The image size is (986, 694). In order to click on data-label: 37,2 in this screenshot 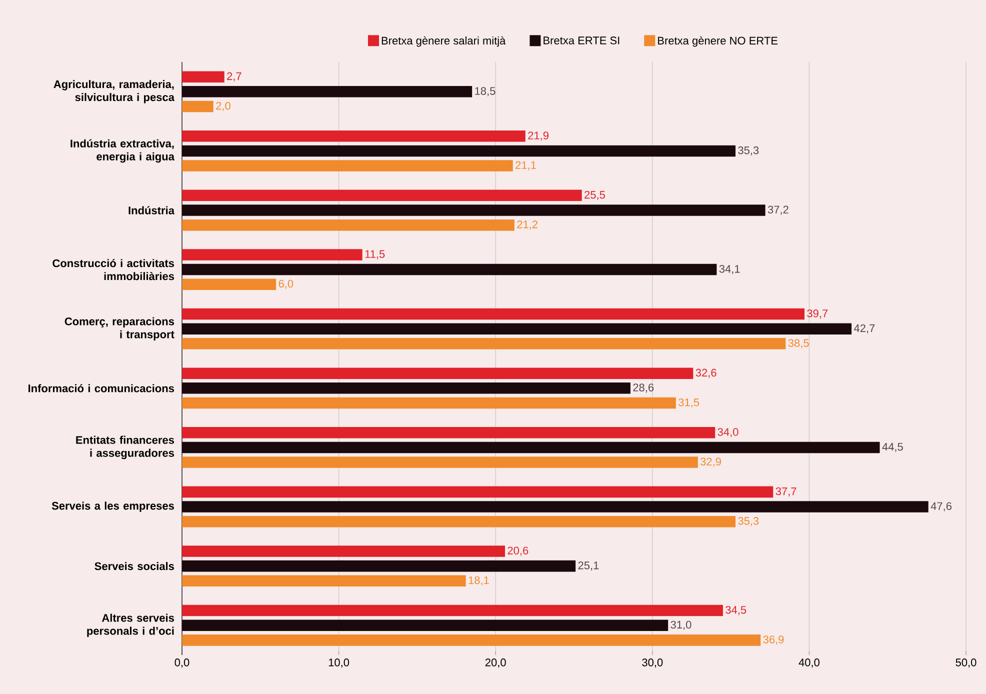, I will do `click(778, 210)`.